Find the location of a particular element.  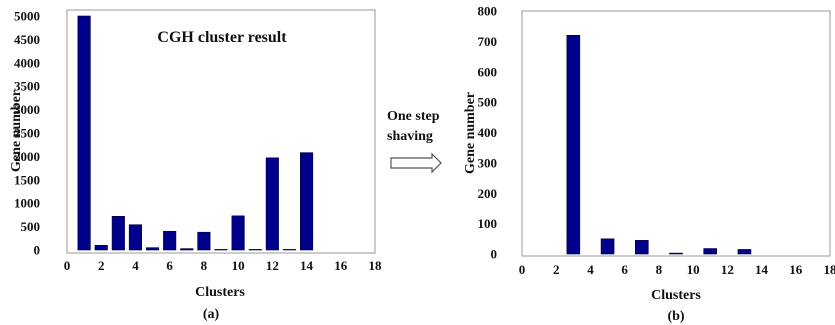

panel-a-y-tick-label: 5000 is located at coordinates (27, 16).